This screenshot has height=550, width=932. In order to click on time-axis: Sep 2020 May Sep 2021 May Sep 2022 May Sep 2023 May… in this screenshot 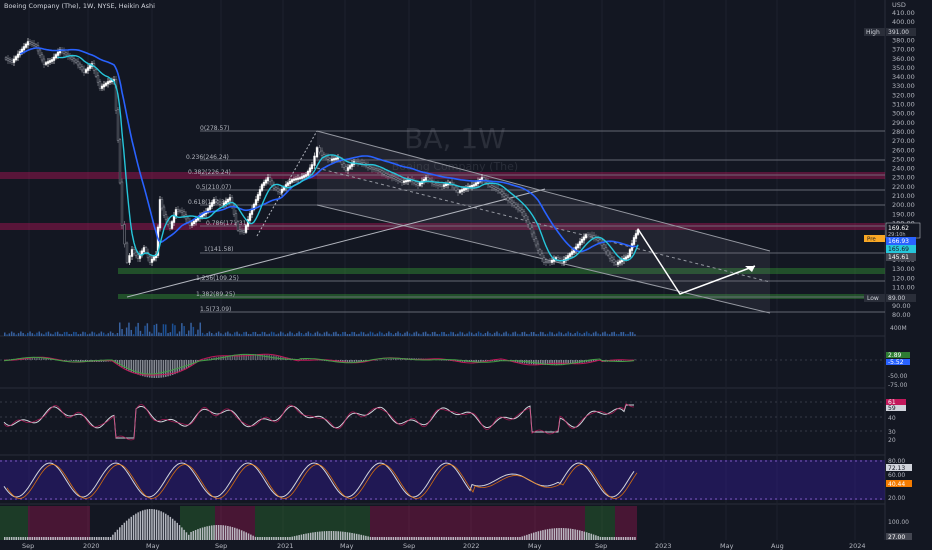, I will do `click(444, 546)`.